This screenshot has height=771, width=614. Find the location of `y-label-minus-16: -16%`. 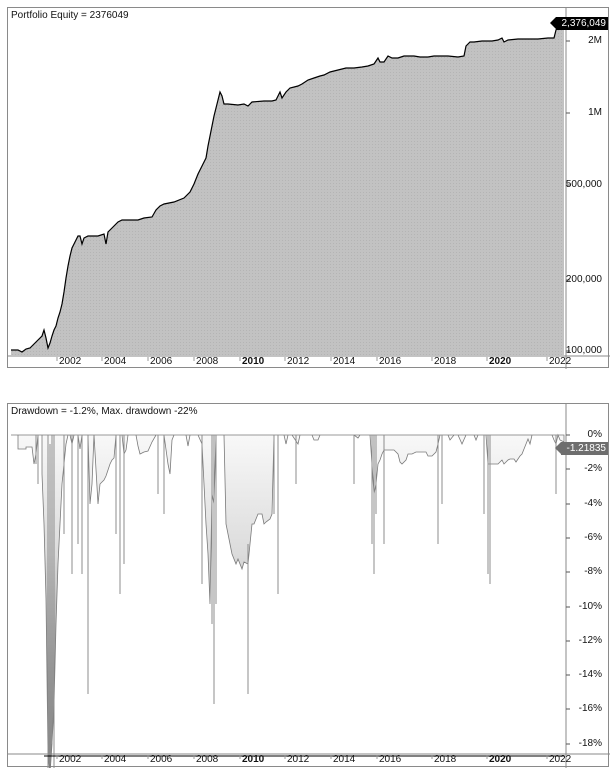

y-label-minus-16: -16% is located at coordinates (590, 708).